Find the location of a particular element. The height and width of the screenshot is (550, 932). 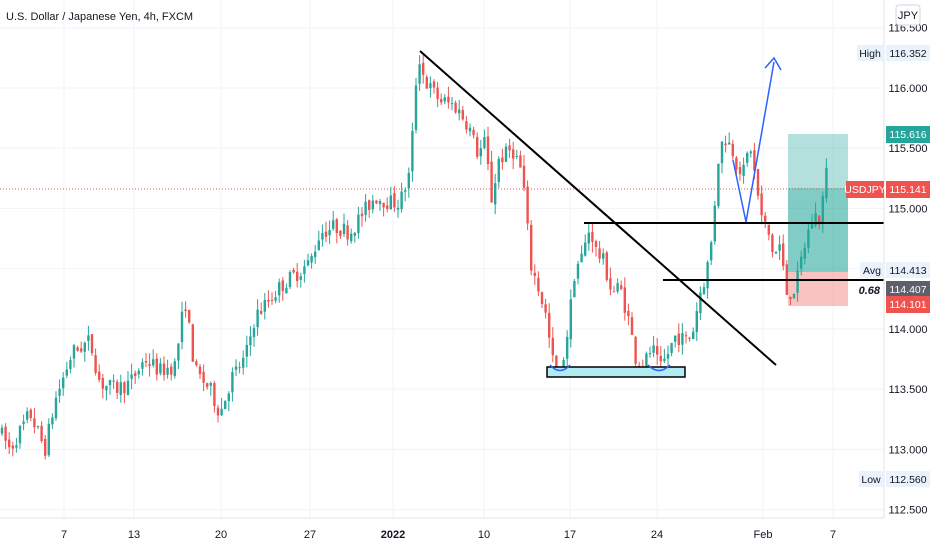

support-rectangle is located at coordinates (616, 372).